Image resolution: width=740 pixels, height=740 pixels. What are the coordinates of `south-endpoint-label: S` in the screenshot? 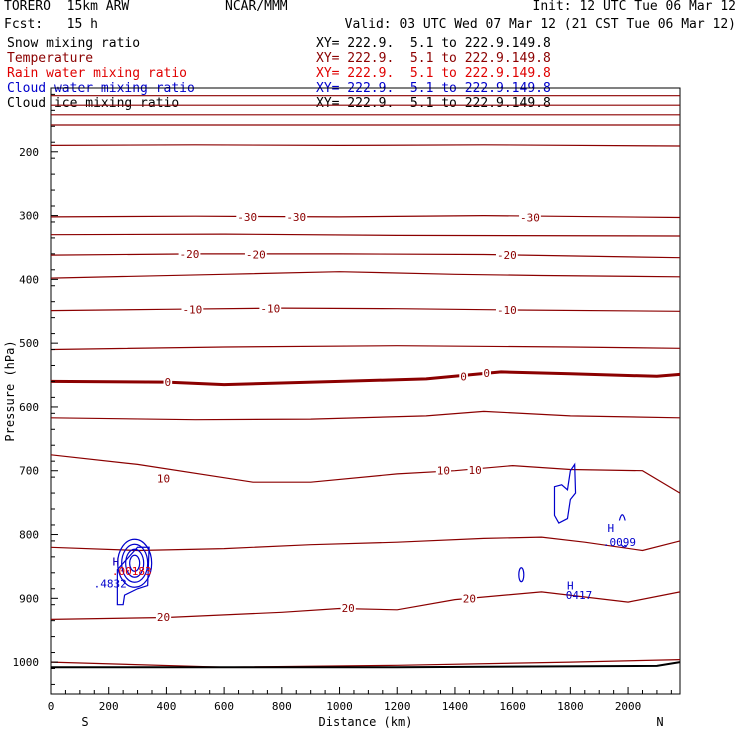 It's located at (84, 722).